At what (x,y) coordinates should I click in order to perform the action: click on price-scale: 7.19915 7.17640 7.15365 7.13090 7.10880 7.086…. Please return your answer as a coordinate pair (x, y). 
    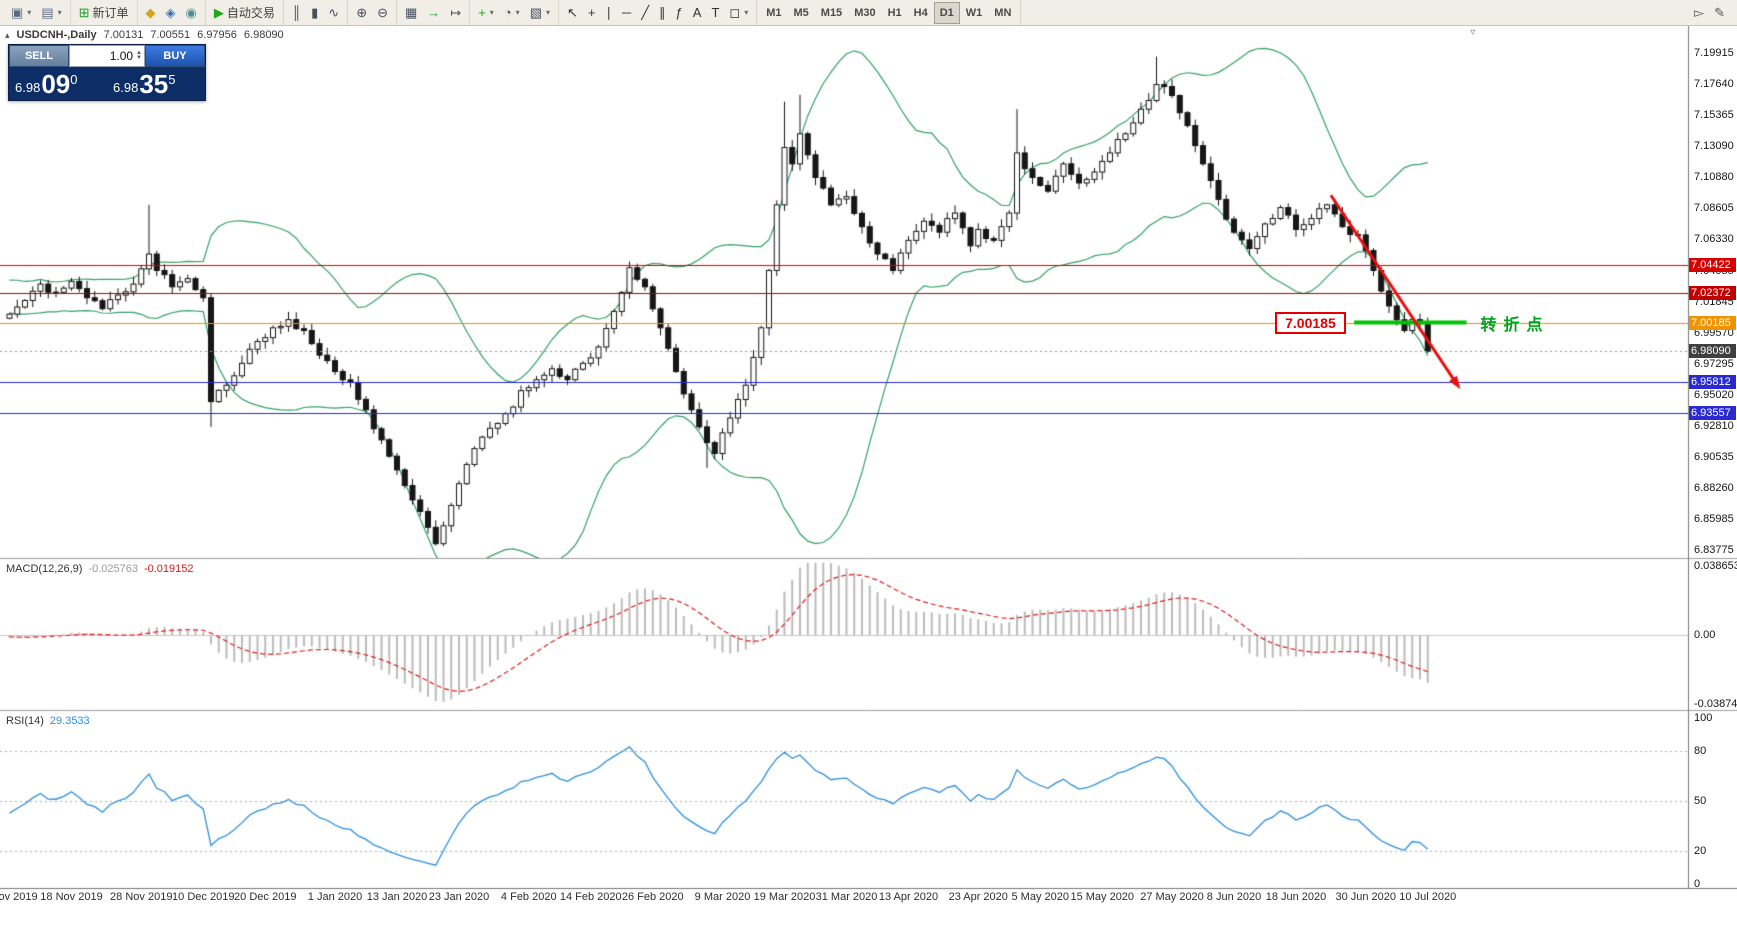
    Looking at the image, I should click on (1712, 457).